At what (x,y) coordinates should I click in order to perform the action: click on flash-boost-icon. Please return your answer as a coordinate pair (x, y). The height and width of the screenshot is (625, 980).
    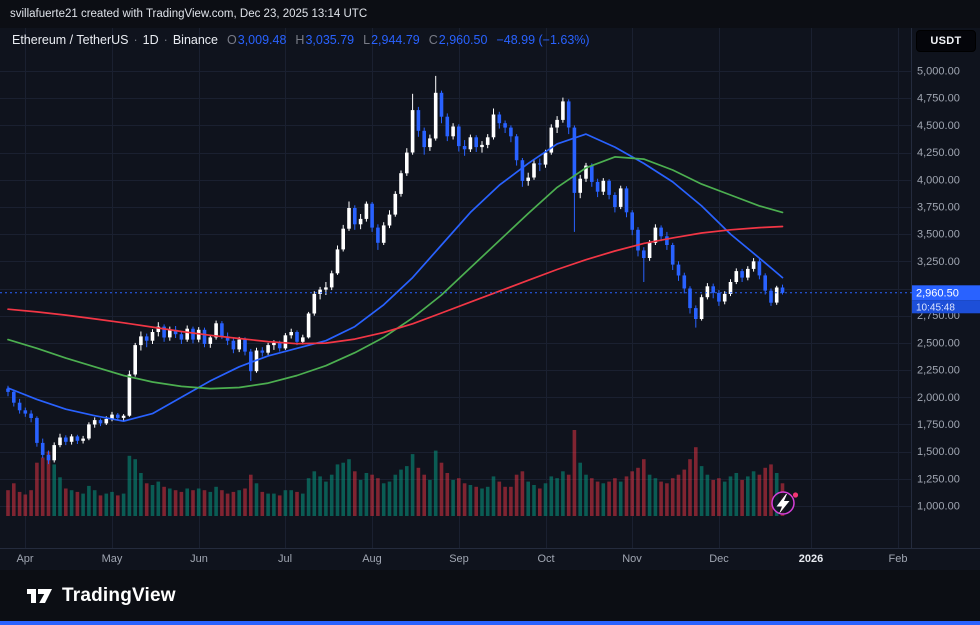
    Looking at the image, I should click on (785, 503).